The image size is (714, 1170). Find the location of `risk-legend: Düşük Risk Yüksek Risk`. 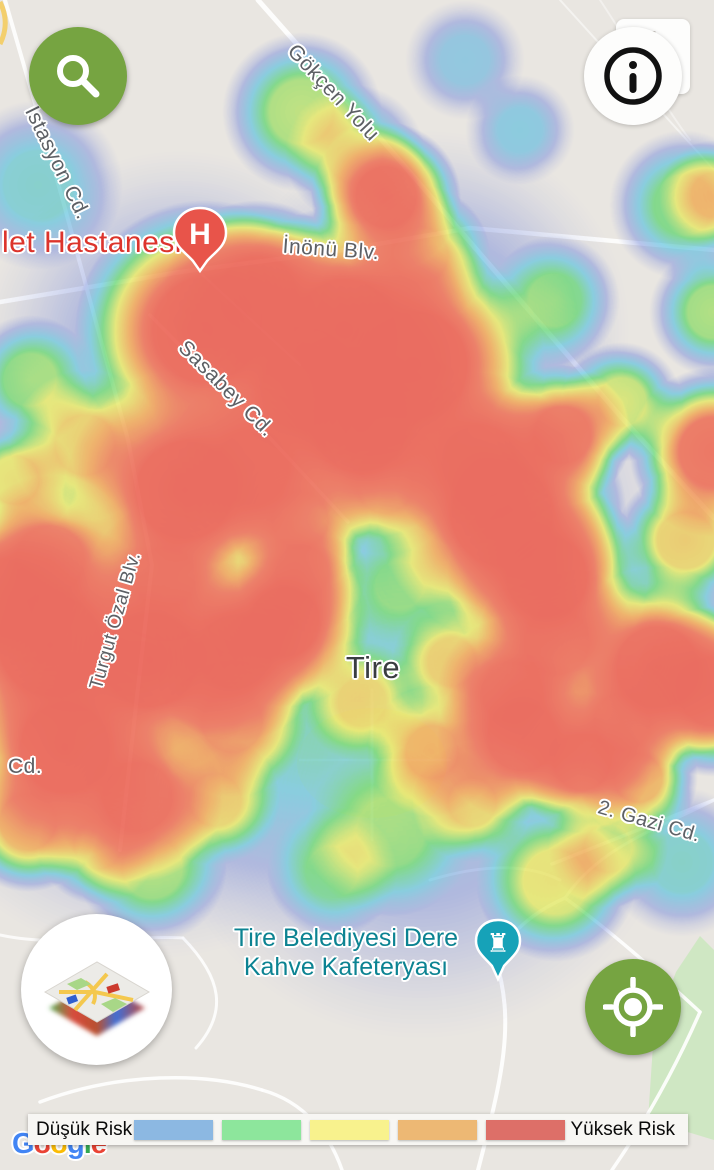

risk-legend: Düşük Risk Yüksek Risk is located at coordinates (358, 1129).